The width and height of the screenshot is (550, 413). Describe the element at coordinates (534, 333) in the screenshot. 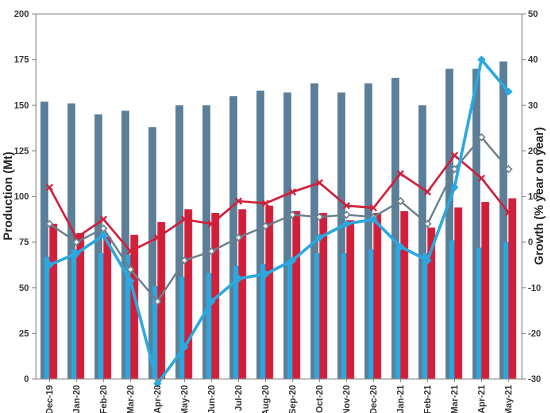

I see `y2-tick-label: -20` at that location.